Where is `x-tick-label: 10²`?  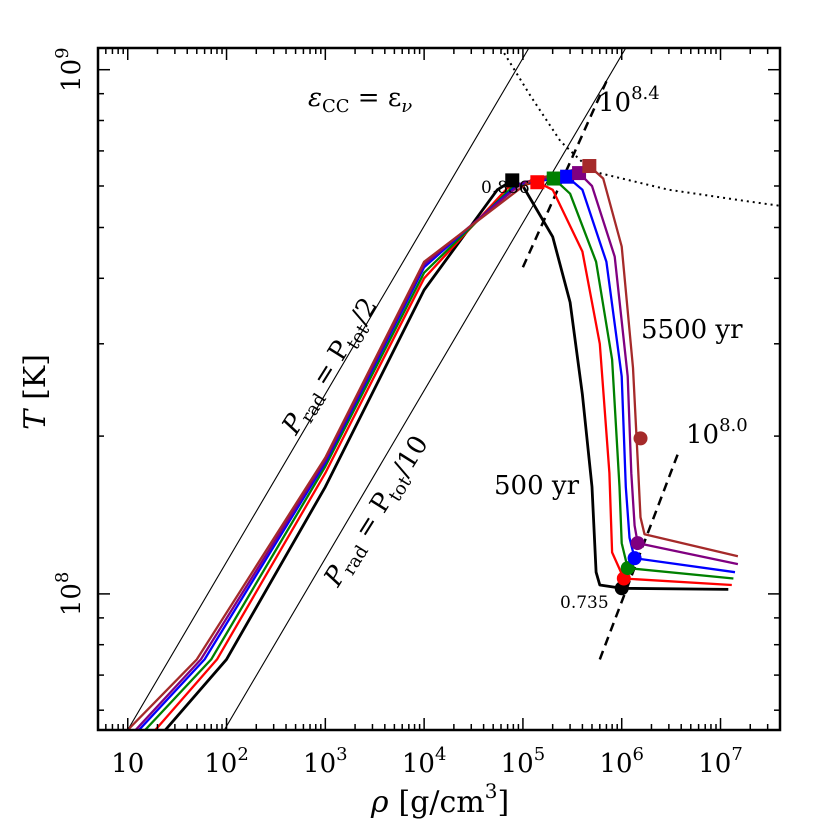
x-tick-label: 10² is located at coordinates (226, 761).